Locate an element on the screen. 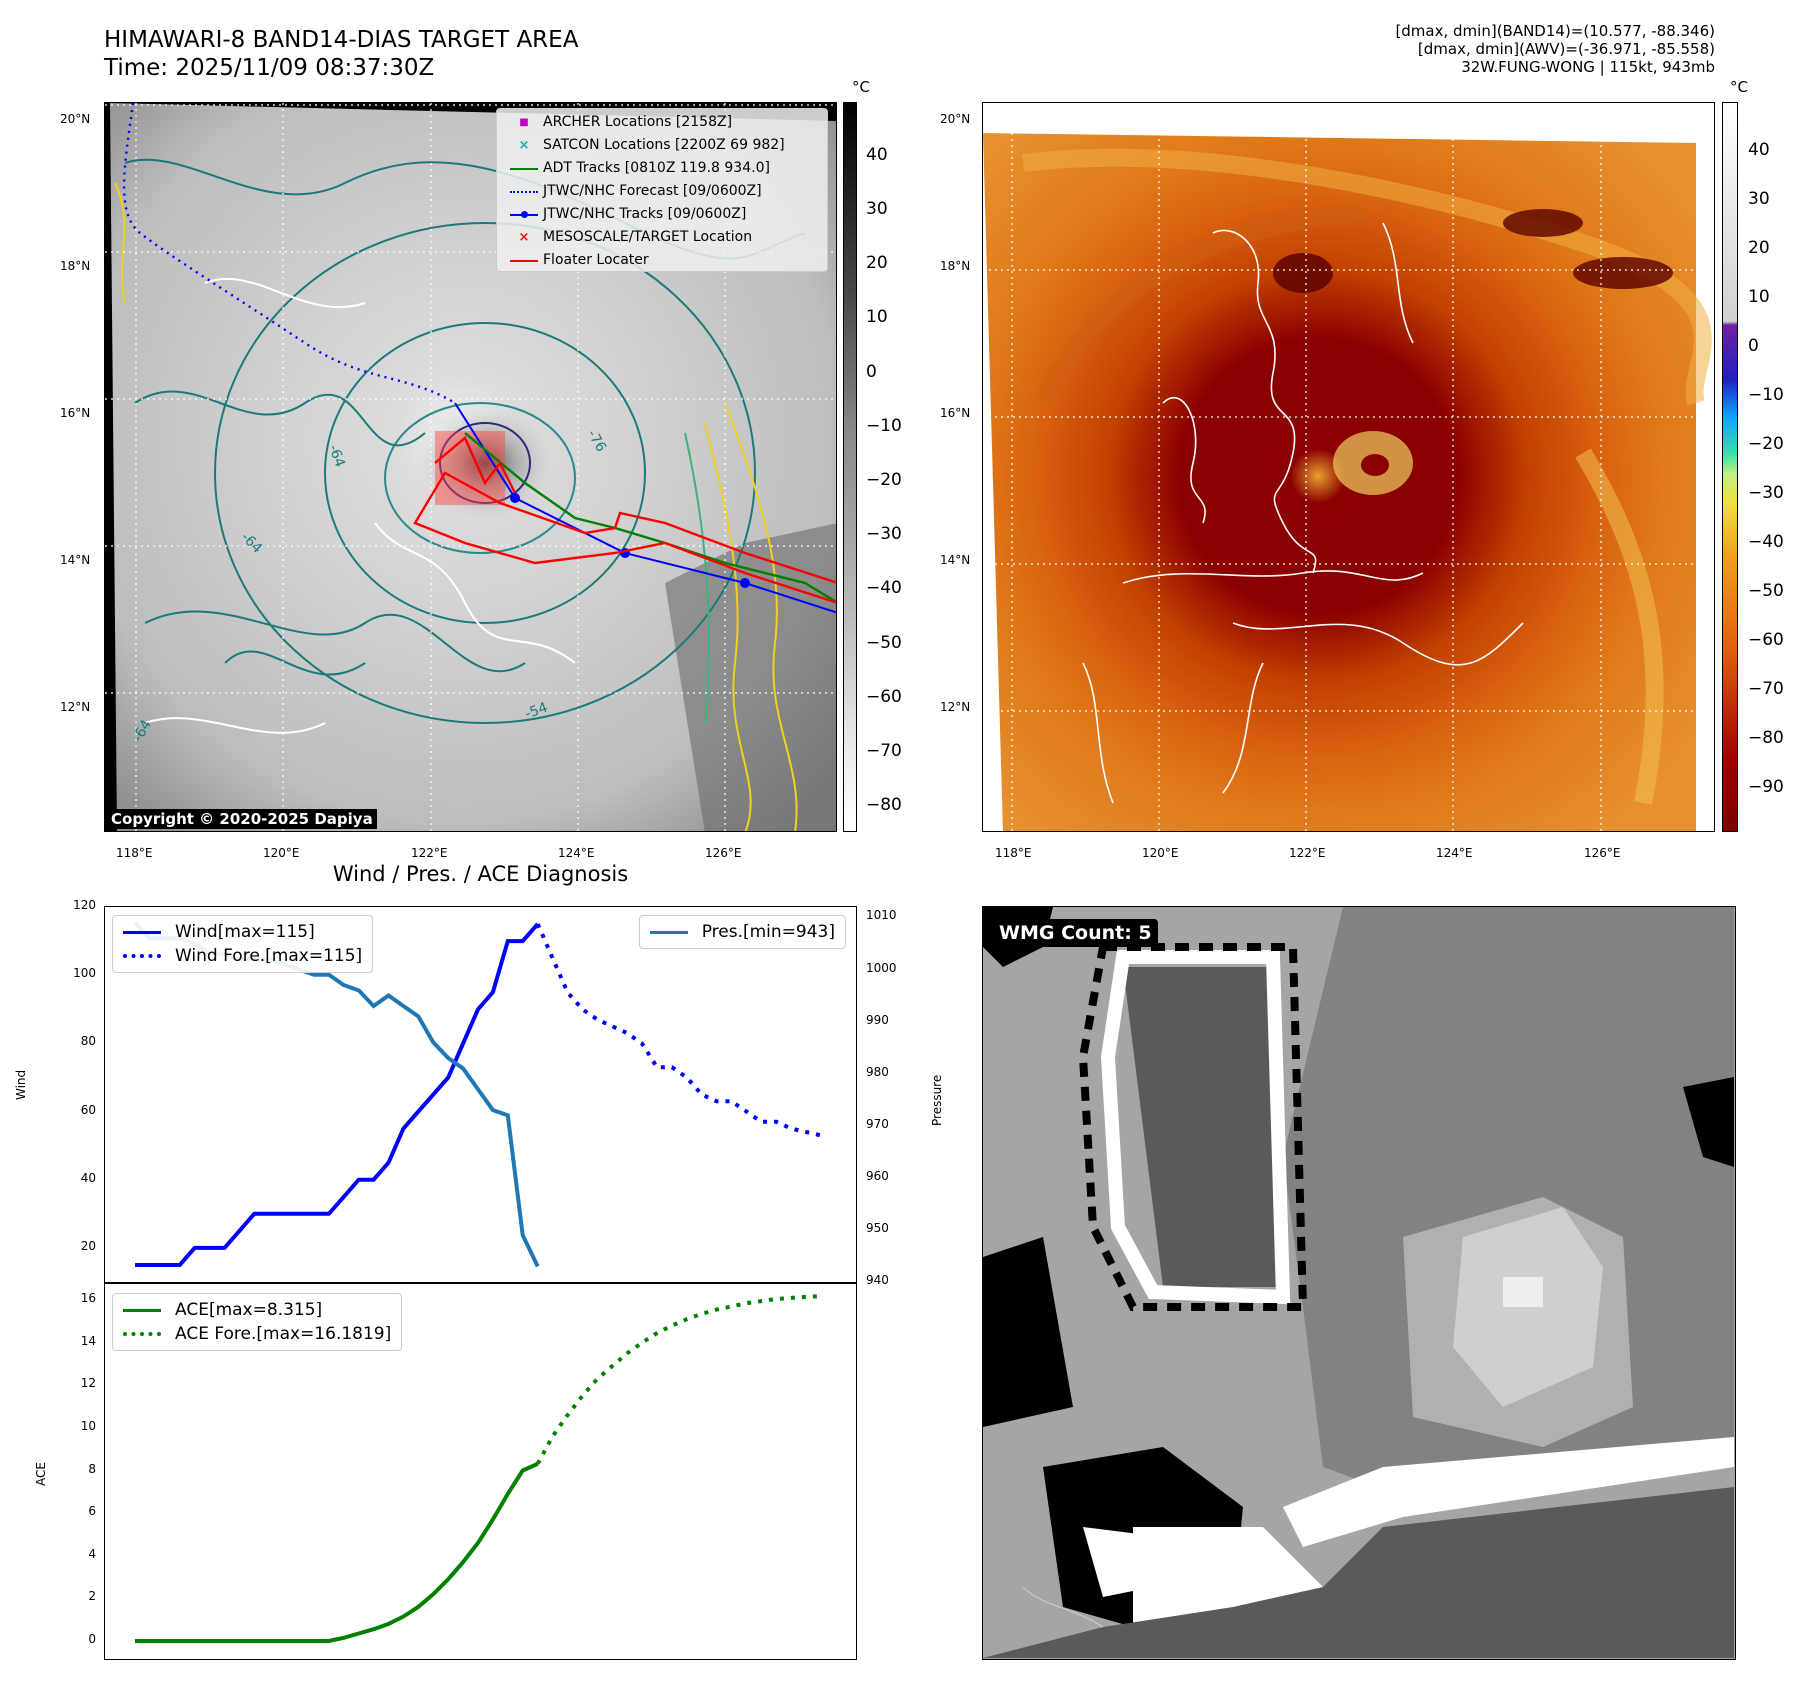 Image resolution: width=1797 pixels, height=1690 pixels. ace-chart: ACE[max=8.315] ACE Fore.[max=16.1819] is located at coordinates (480, 1471).